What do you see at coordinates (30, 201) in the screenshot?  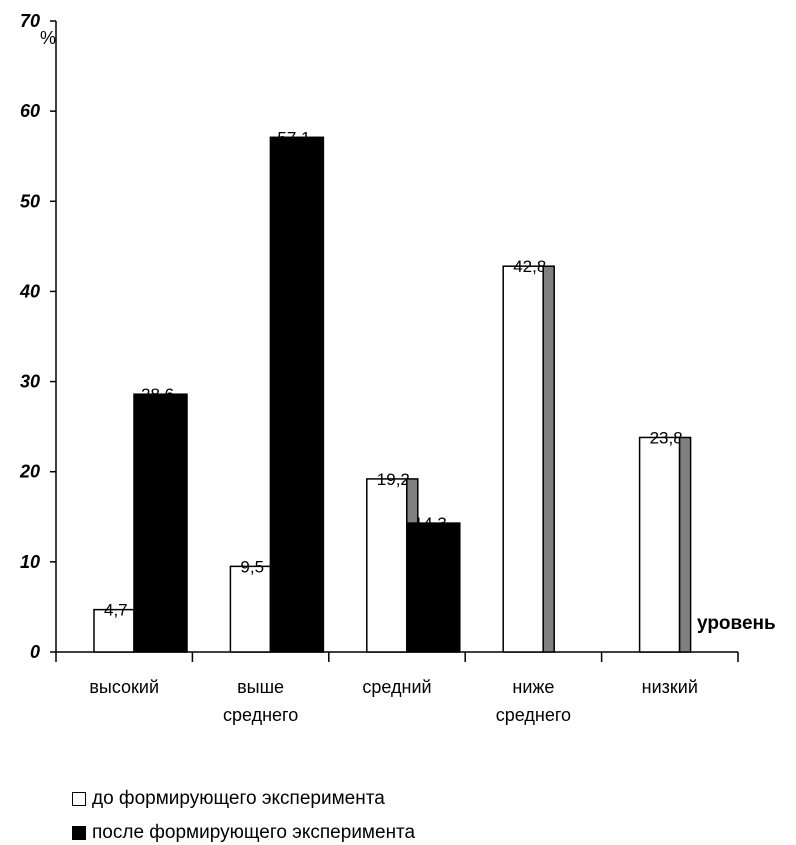 I see `y-tick-label: 50` at bounding box center [30, 201].